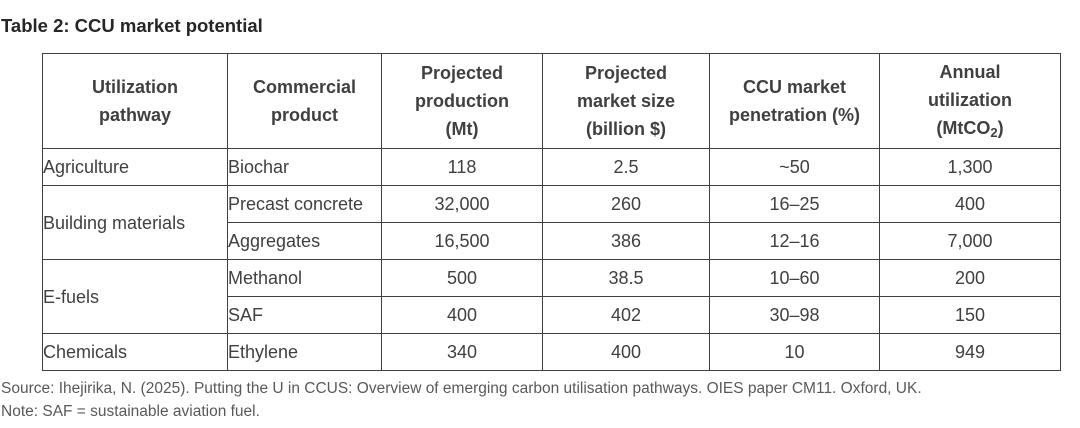  What do you see at coordinates (626, 315) in the screenshot?
I see `cell-market-size: 402` at bounding box center [626, 315].